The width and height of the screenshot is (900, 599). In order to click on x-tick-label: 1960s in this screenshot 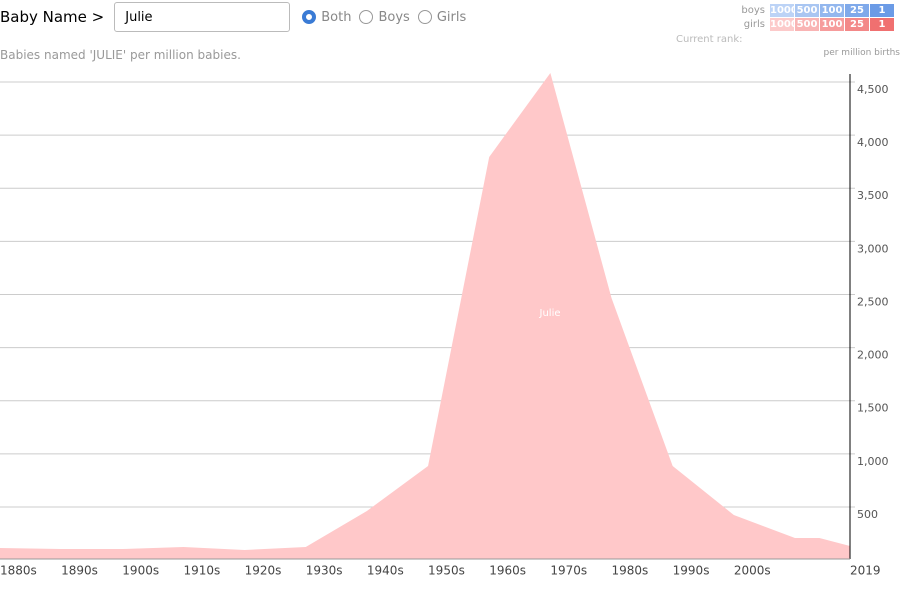, I will do `click(507, 571)`.